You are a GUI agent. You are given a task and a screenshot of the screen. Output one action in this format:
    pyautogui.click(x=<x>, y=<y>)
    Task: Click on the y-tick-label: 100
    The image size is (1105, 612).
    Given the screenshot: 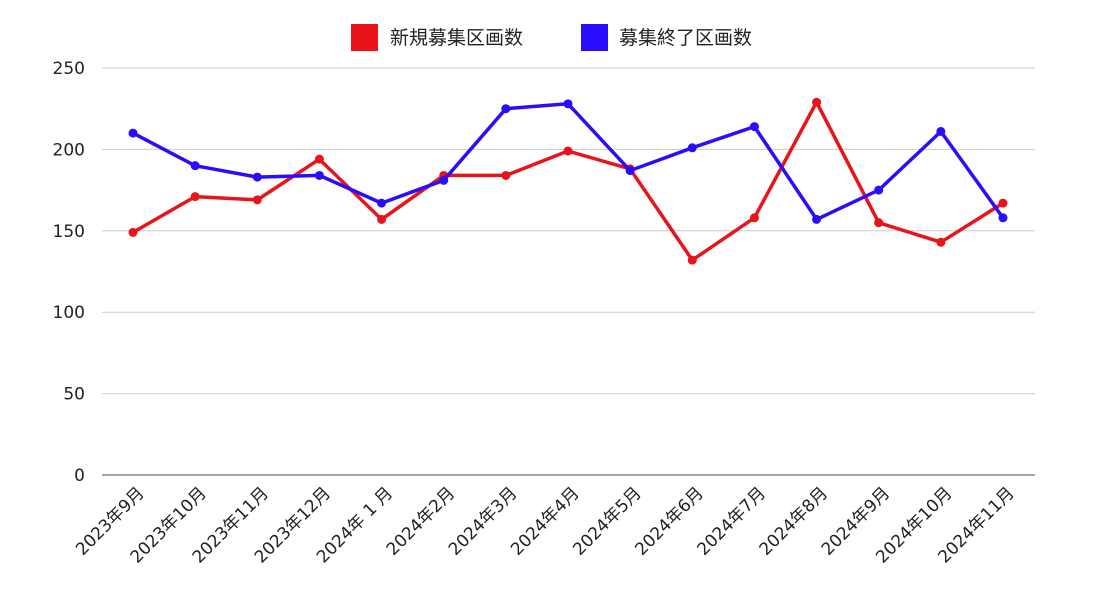 What is the action you would take?
    pyautogui.click(x=69, y=313)
    